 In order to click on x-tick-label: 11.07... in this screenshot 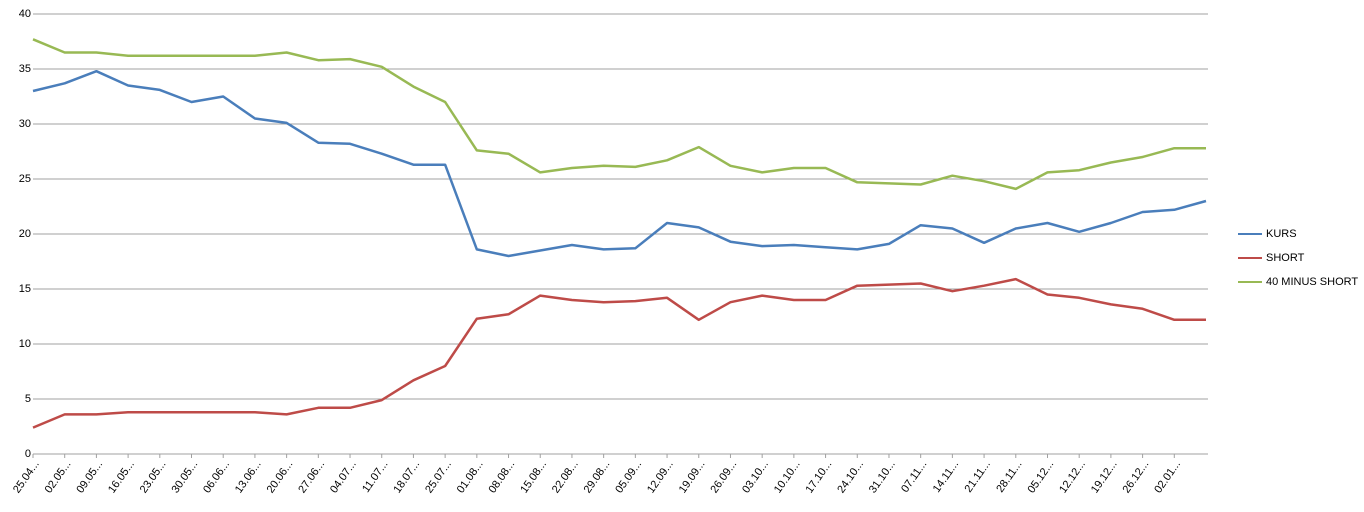, I will do `click(375, 477)`.